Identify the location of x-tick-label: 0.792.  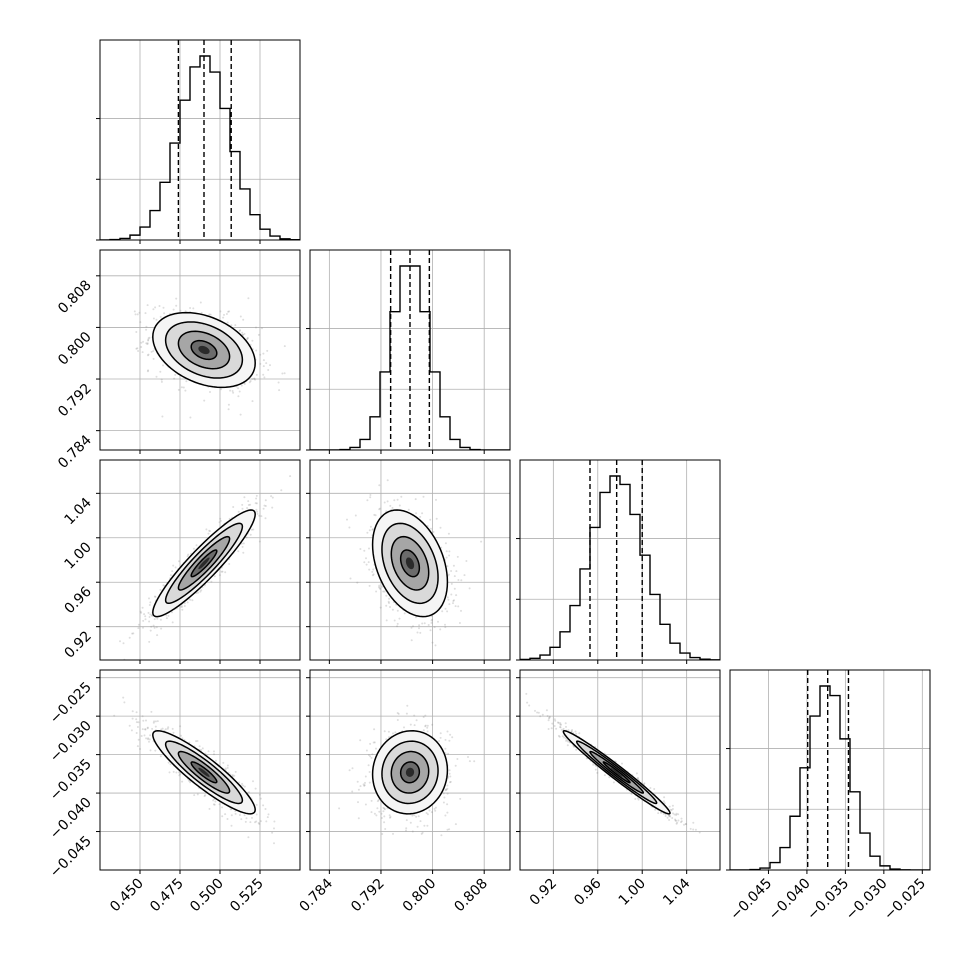
(368, 896).